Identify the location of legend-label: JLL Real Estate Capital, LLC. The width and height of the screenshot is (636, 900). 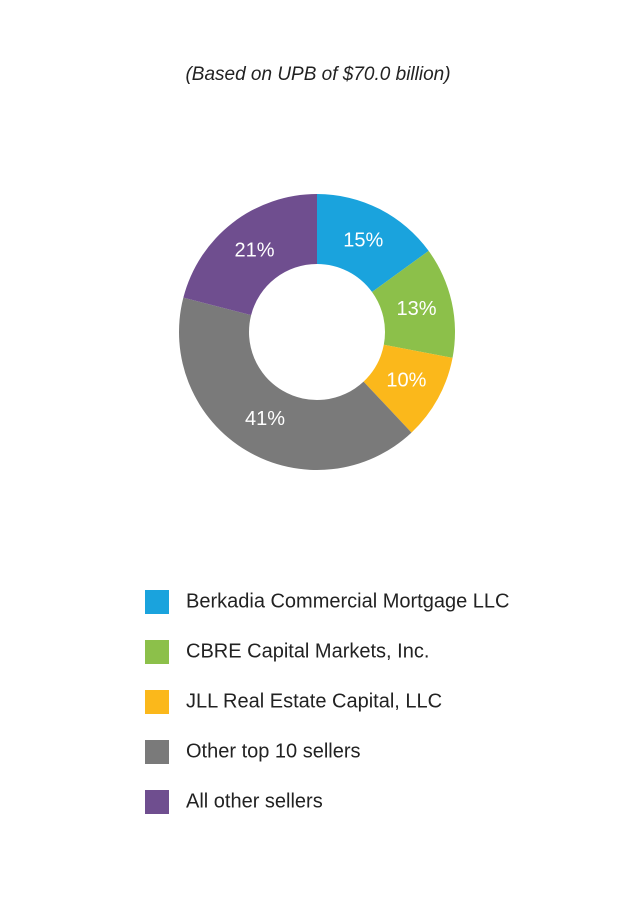
(314, 701).